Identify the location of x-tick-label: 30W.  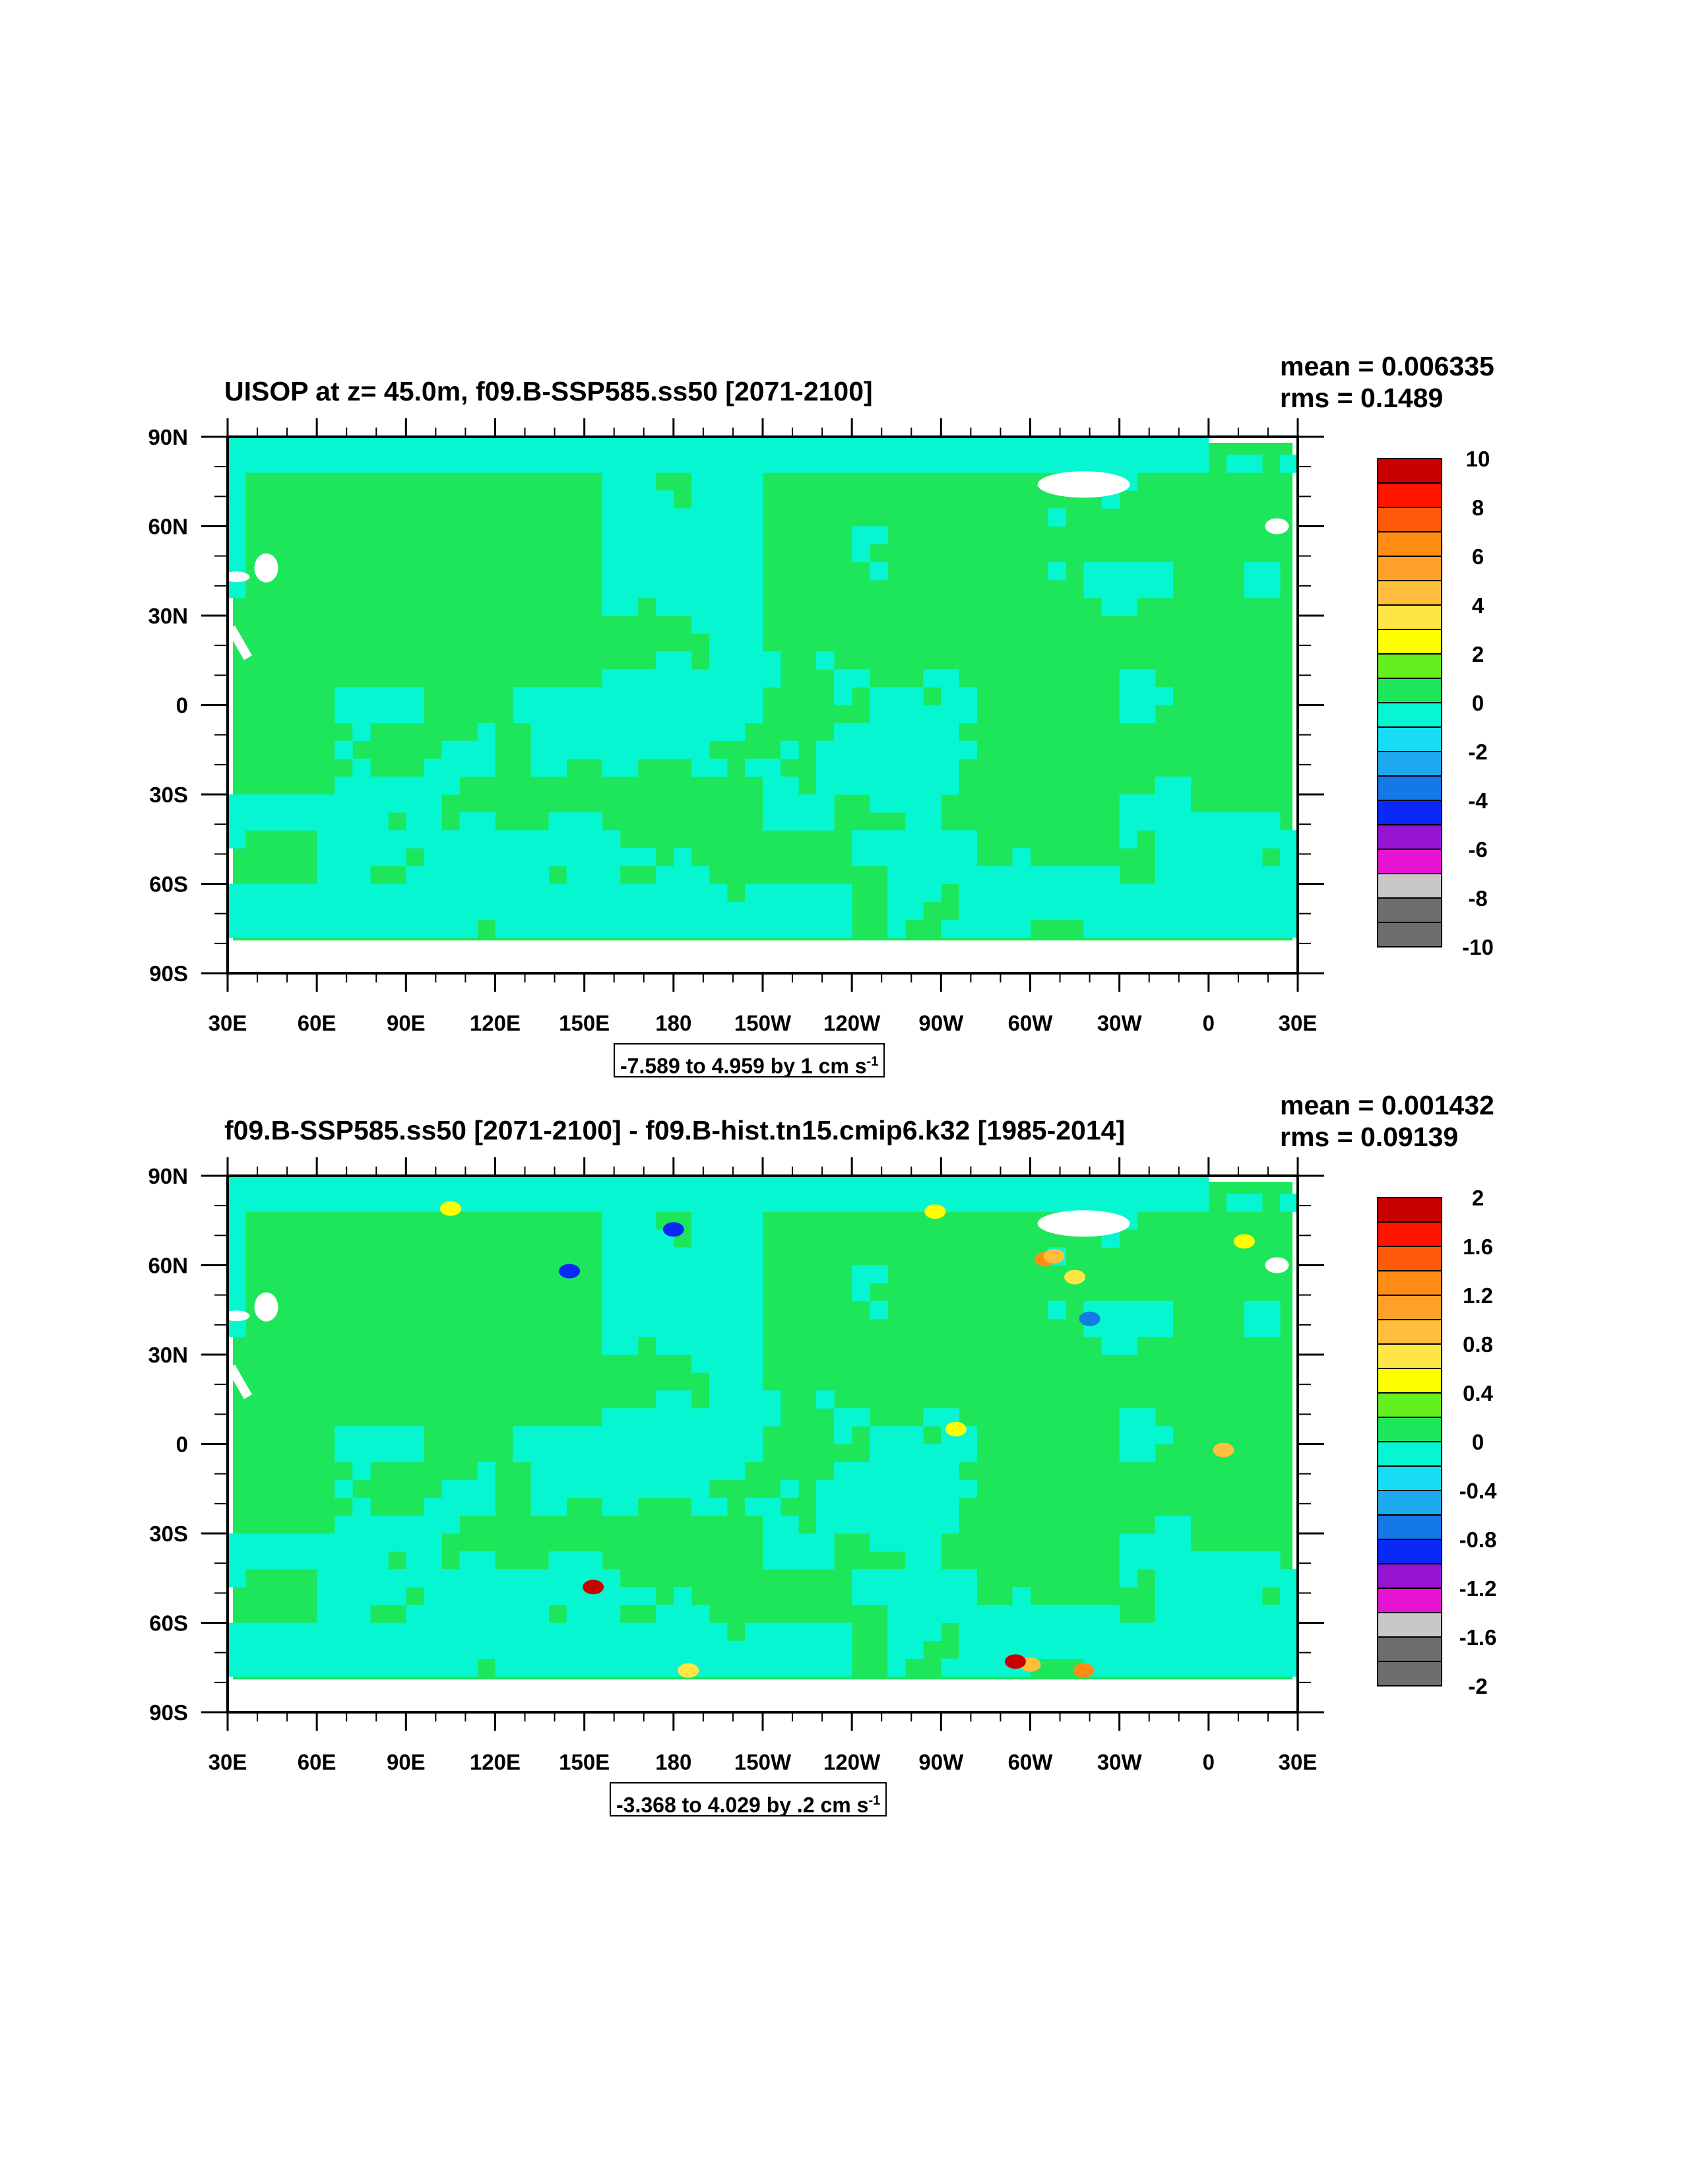
(1120, 1023).